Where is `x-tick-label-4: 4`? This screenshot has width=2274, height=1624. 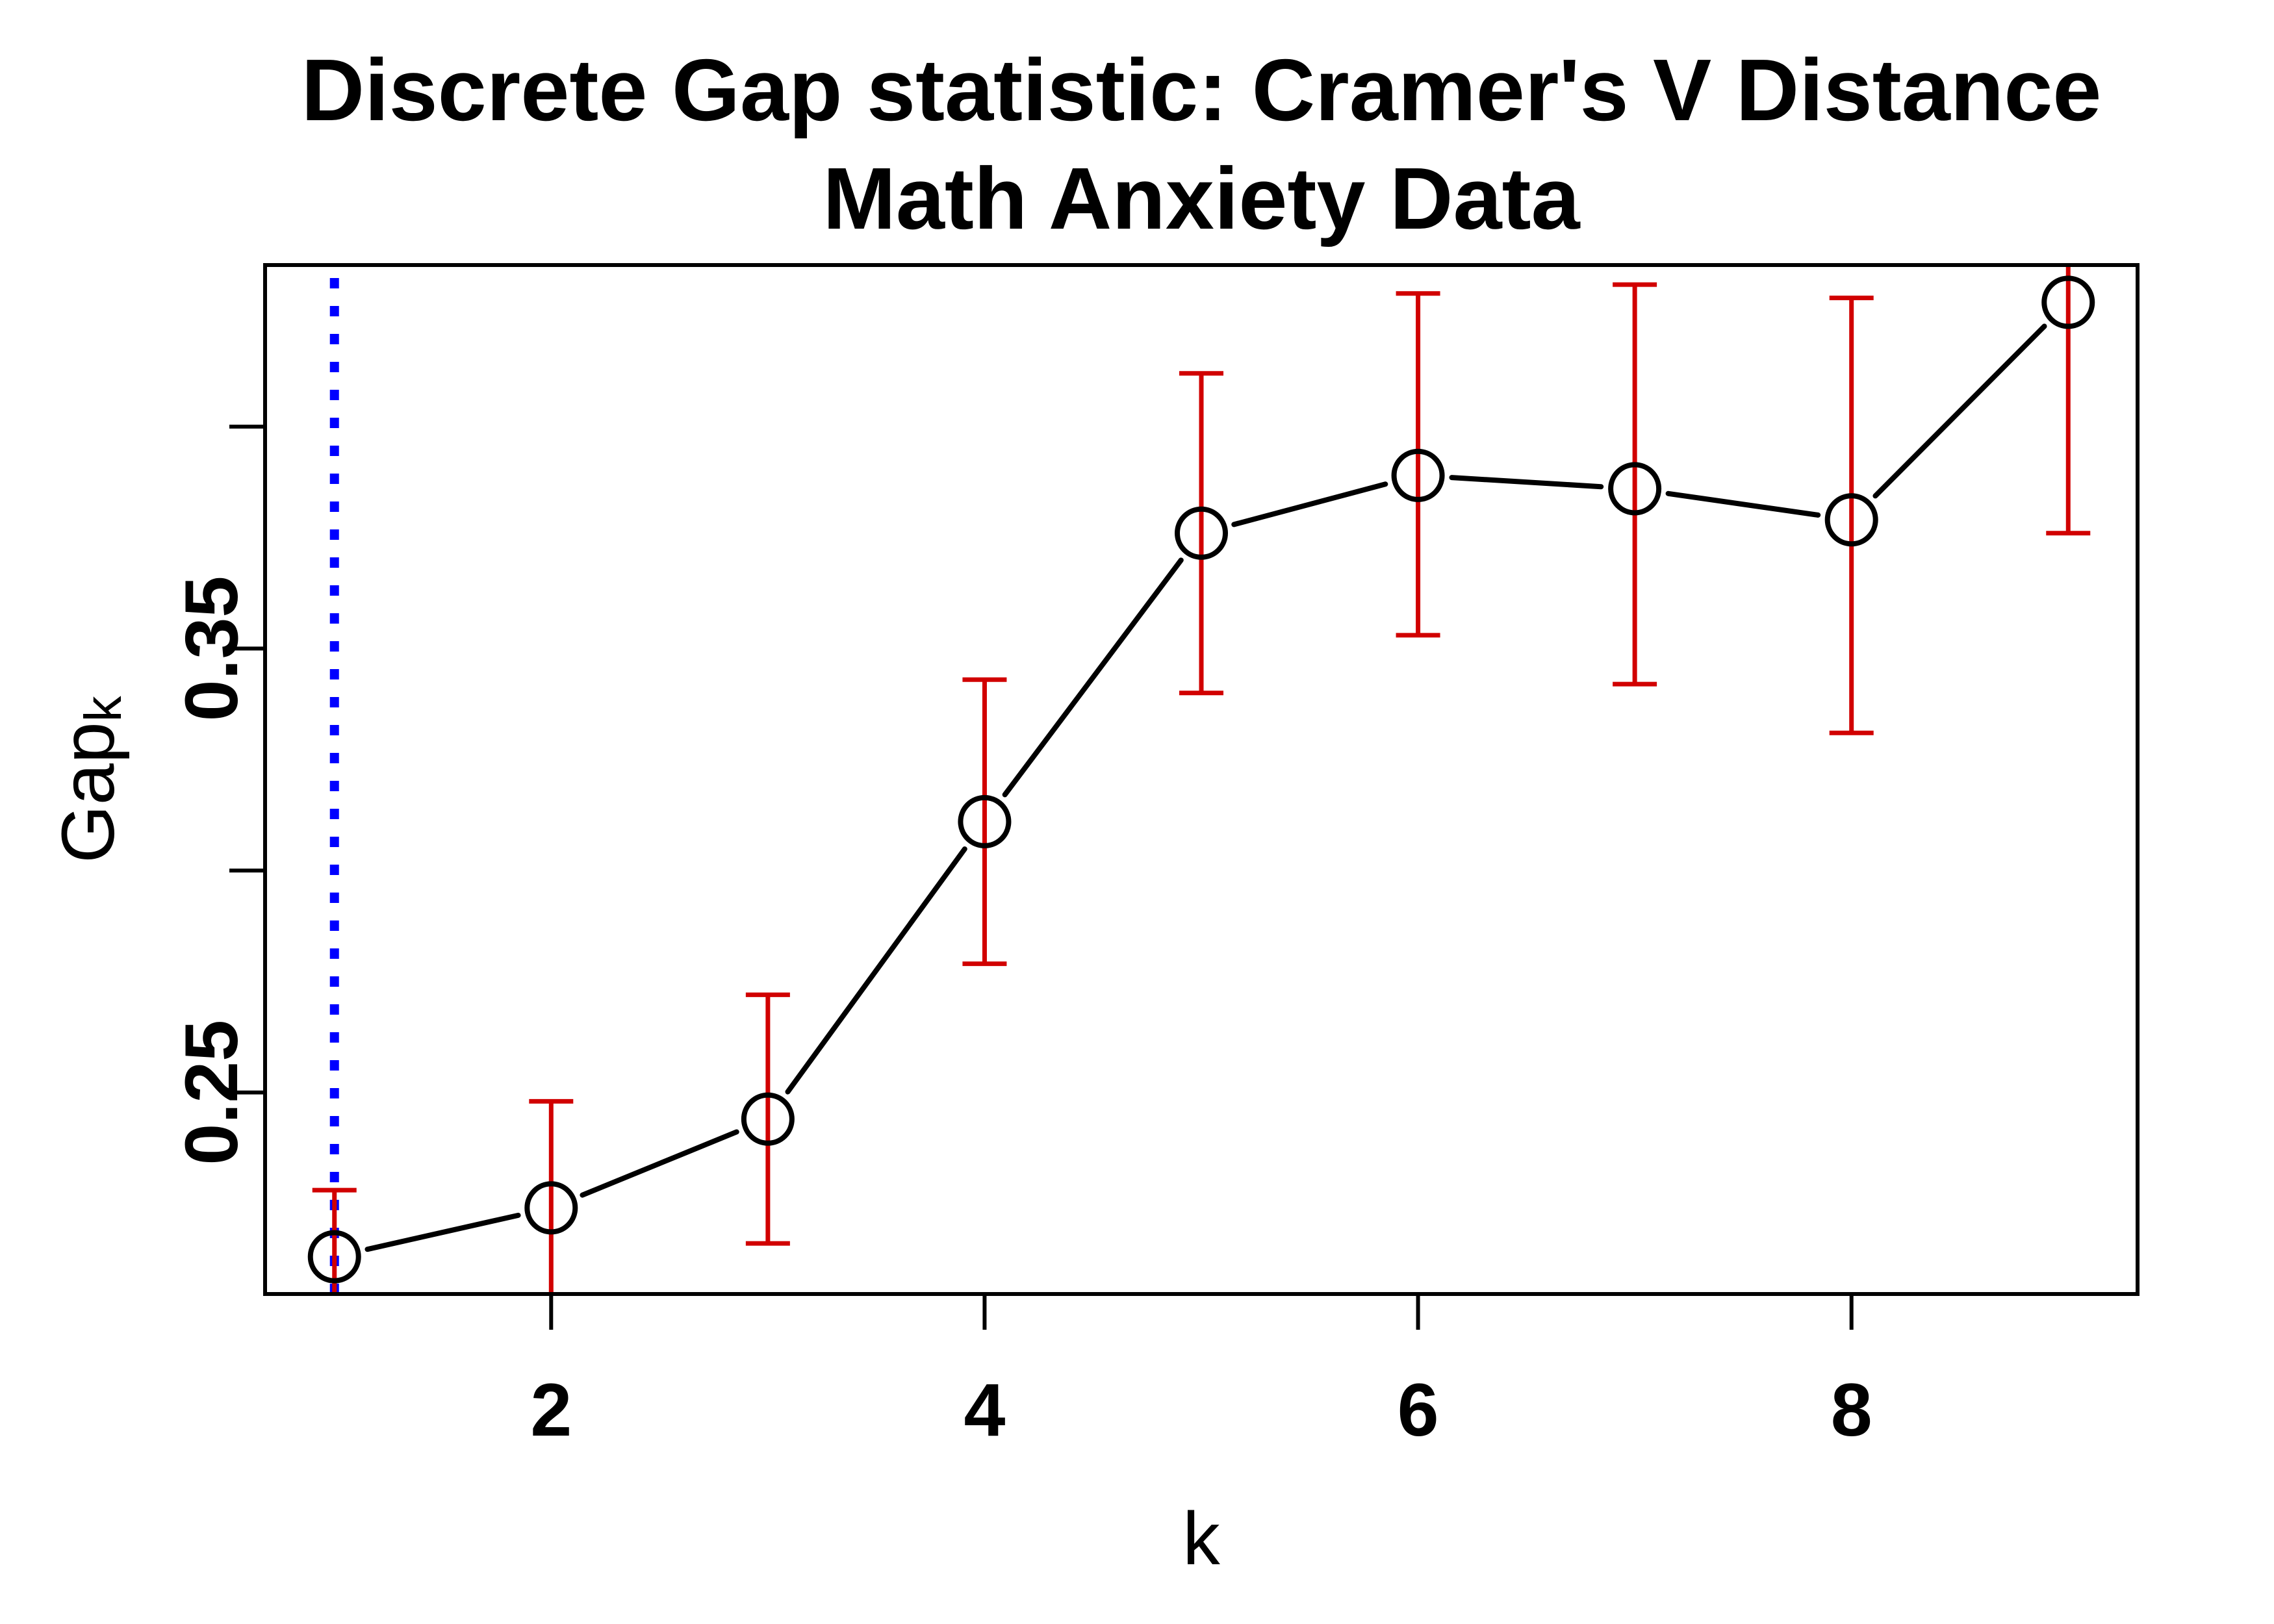
x-tick-label-4: 4 is located at coordinates (984, 1410).